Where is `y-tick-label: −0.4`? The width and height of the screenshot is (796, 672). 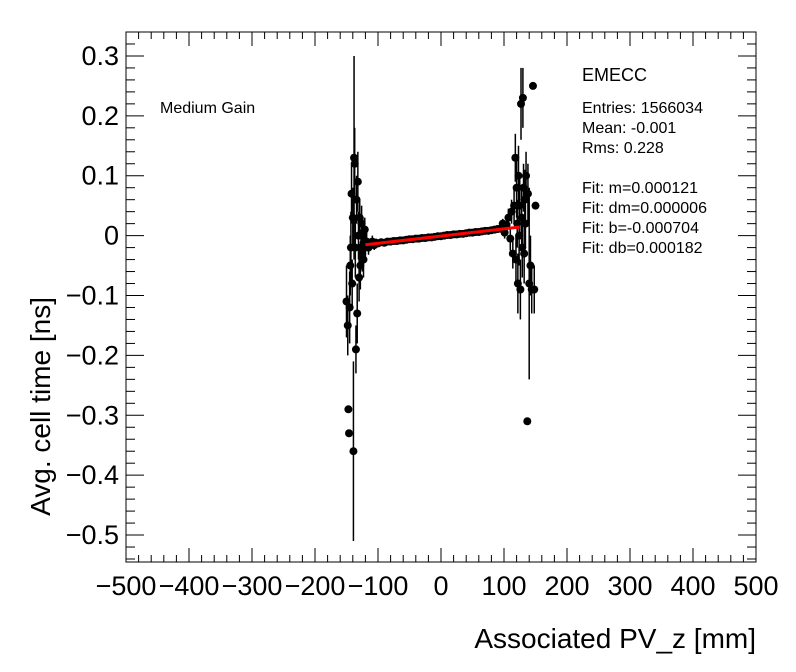
y-tick-label: −0.4 is located at coordinates (92, 475).